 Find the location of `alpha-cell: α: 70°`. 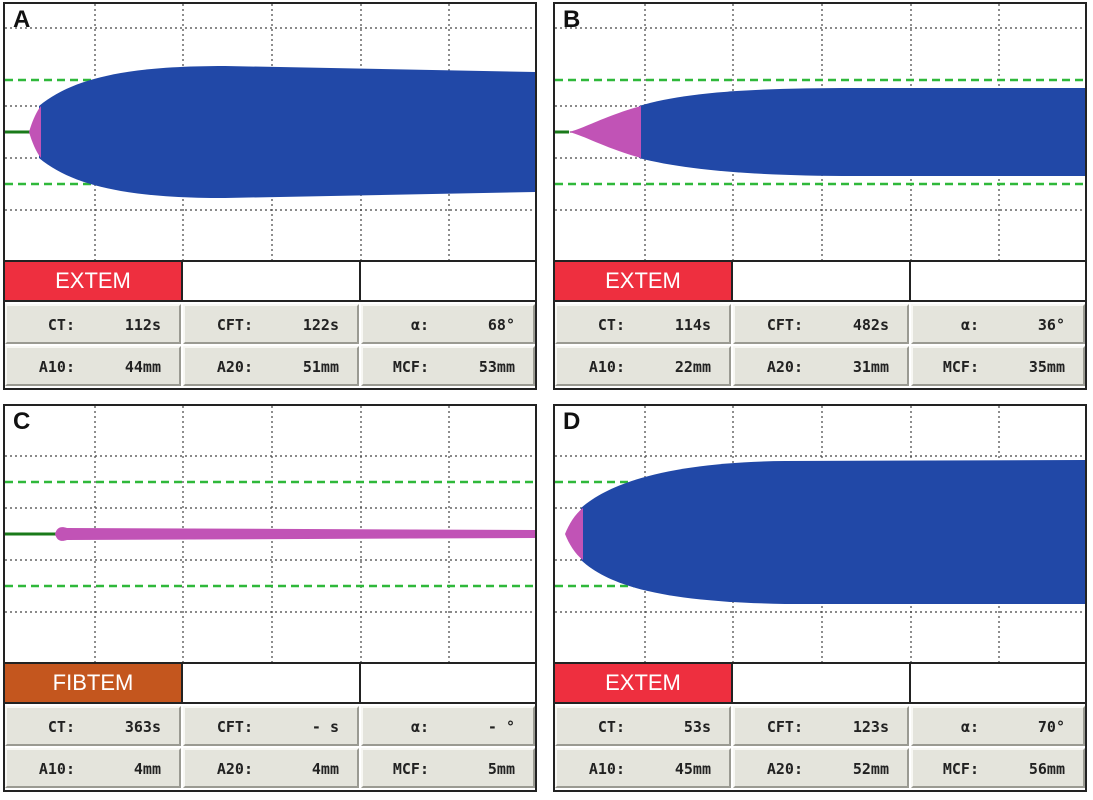

alpha-cell: α: 70° is located at coordinates (998, 726).